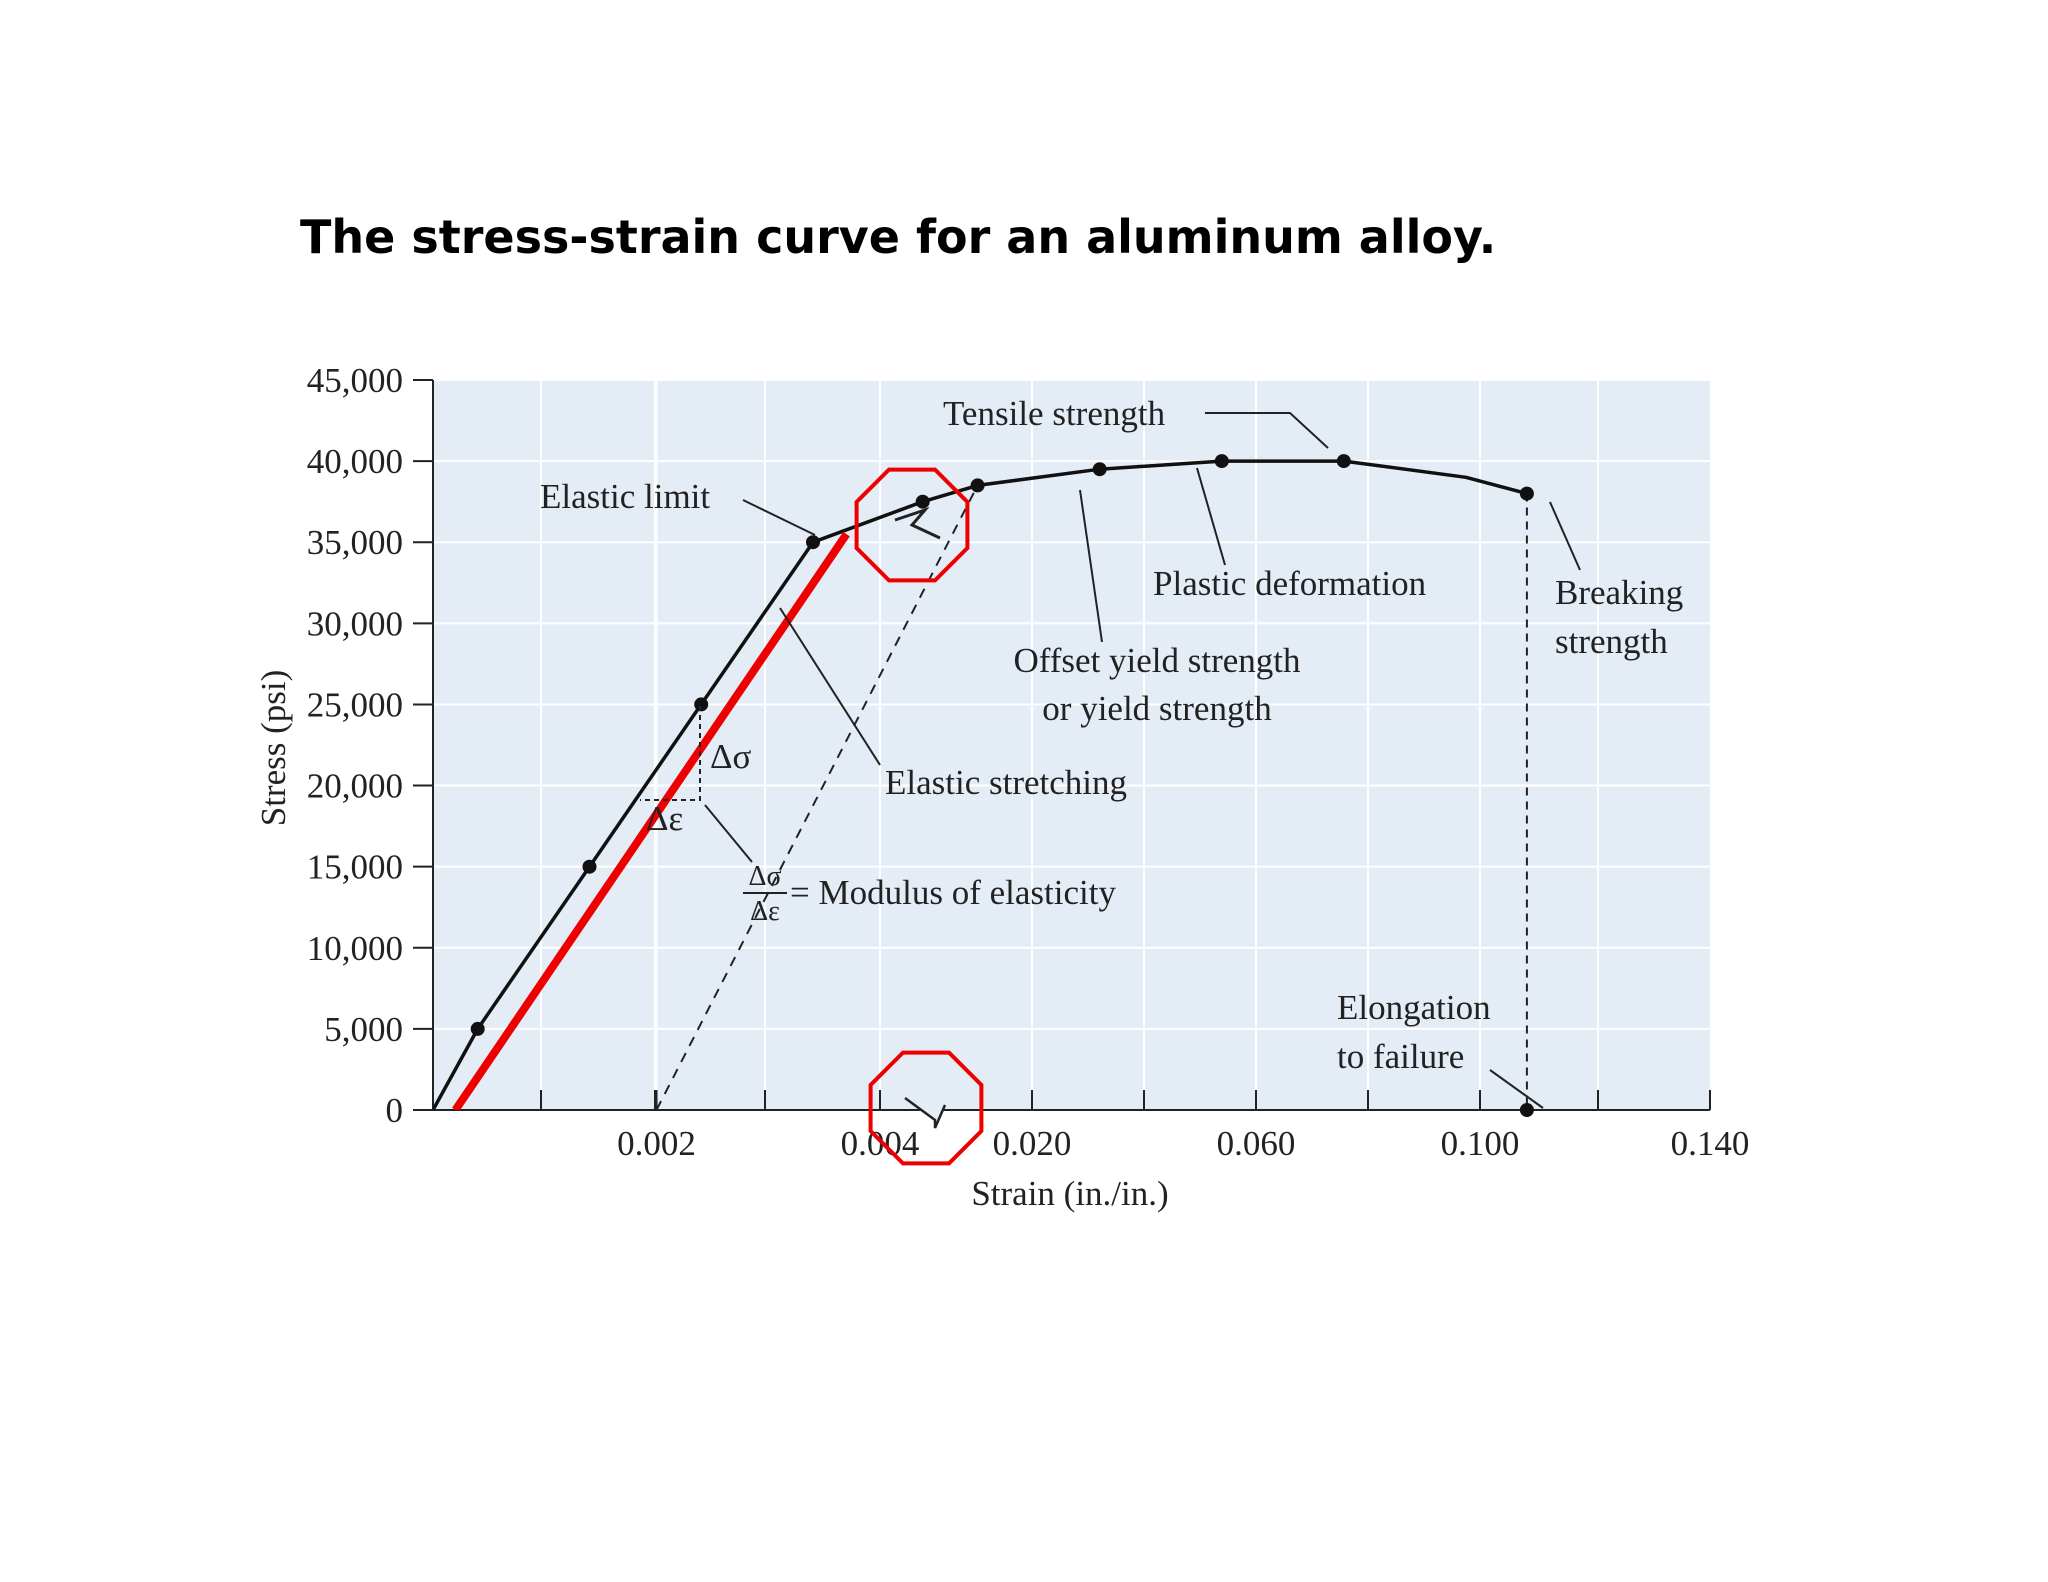  I want to click on x-axis-break, so click(925, 1112).